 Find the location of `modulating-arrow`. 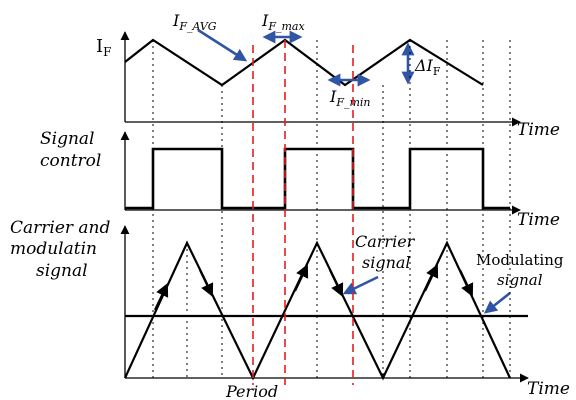

modulating-arrow is located at coordinates (497, 302).